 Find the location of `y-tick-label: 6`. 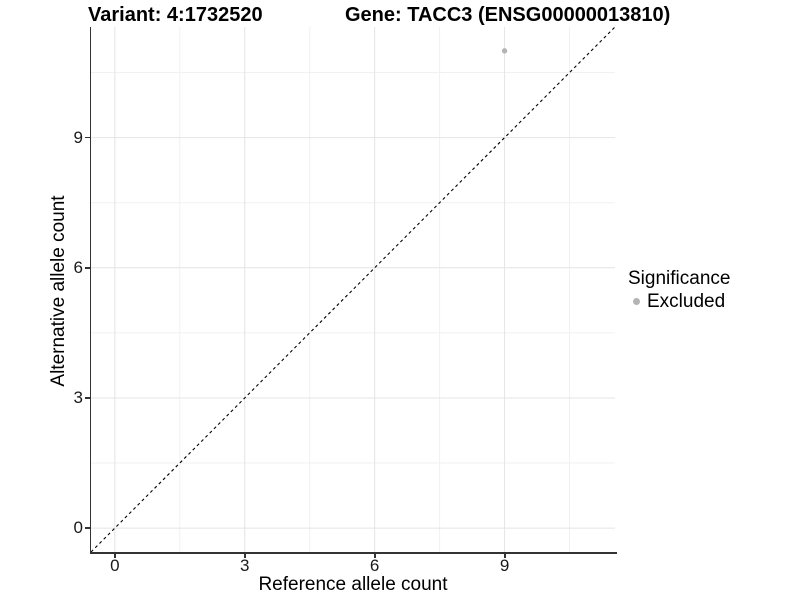

y-tick-label: 6 is located at coordinates (78, 267).